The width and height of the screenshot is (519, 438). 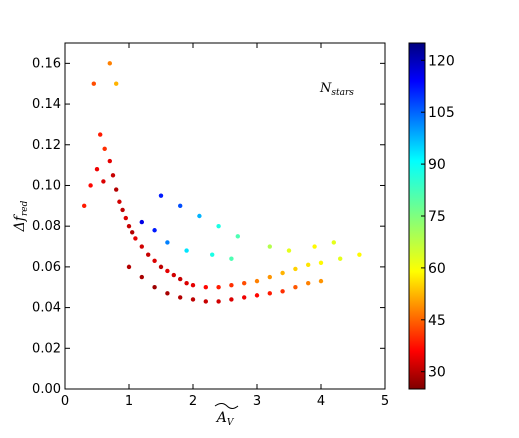 I want to click on colorbar-tick-label: 120, so click(x=441, y=61).